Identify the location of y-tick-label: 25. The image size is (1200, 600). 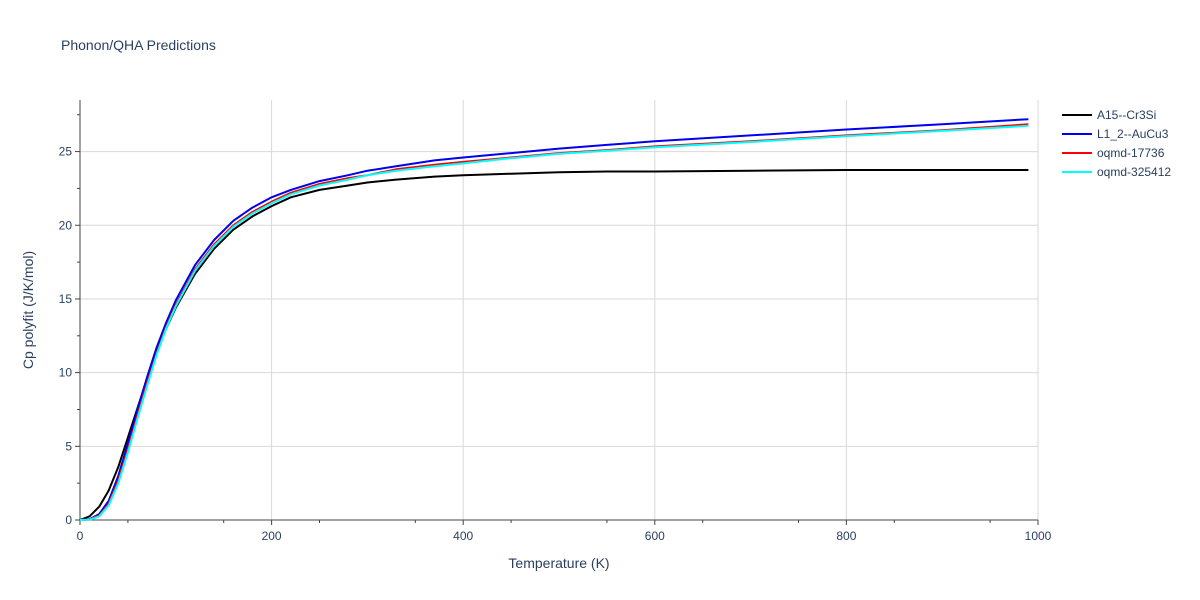
(66, 152).